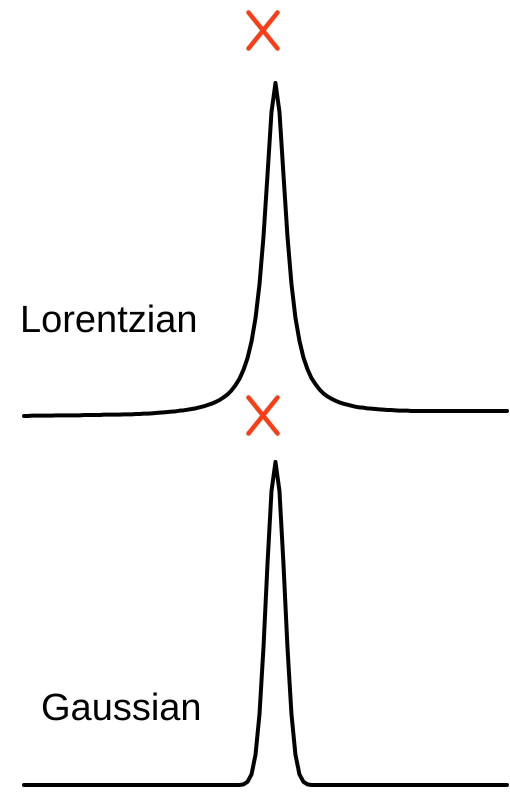  What do you see at coordinates (109, 320) in the screenshot?
I see `series-label: Lorentzian` at bounding box center [109, 320].